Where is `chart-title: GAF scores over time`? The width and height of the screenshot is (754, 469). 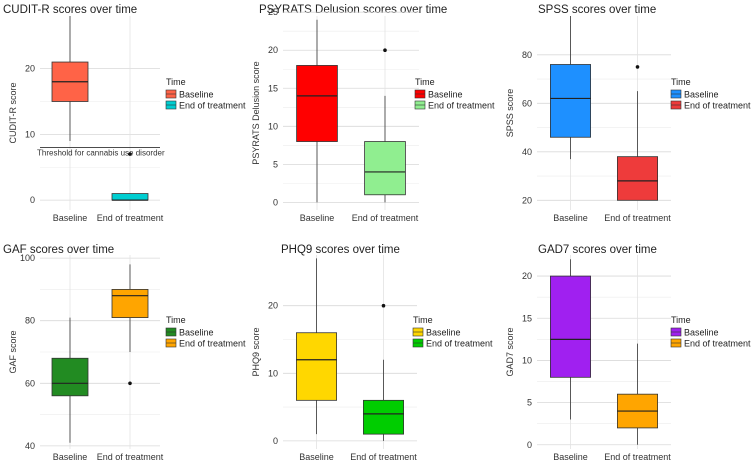 chart-title: GAF scores over time is located at coordinates (58, 250).